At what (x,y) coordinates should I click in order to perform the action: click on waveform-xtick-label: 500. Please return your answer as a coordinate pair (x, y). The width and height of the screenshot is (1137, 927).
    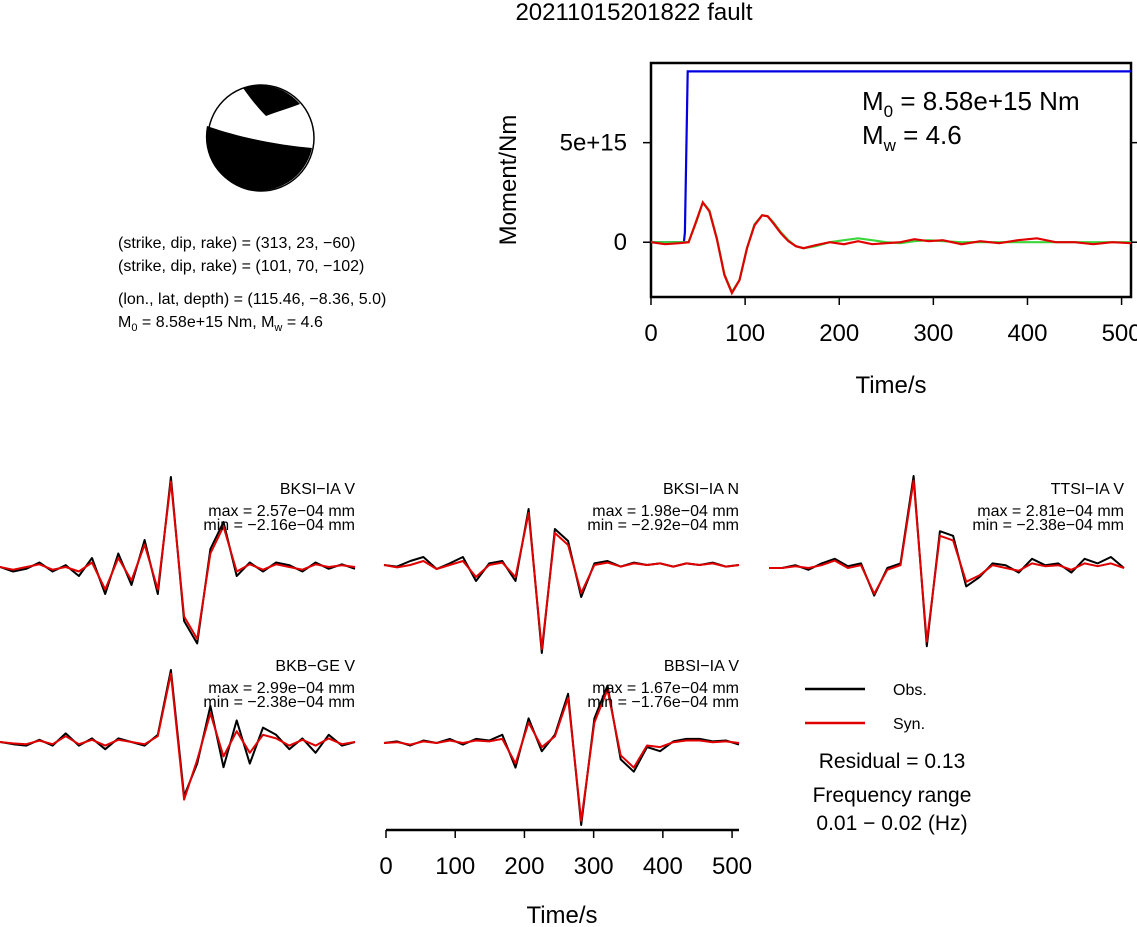
    Looking at the image, I should click on (732, 866).